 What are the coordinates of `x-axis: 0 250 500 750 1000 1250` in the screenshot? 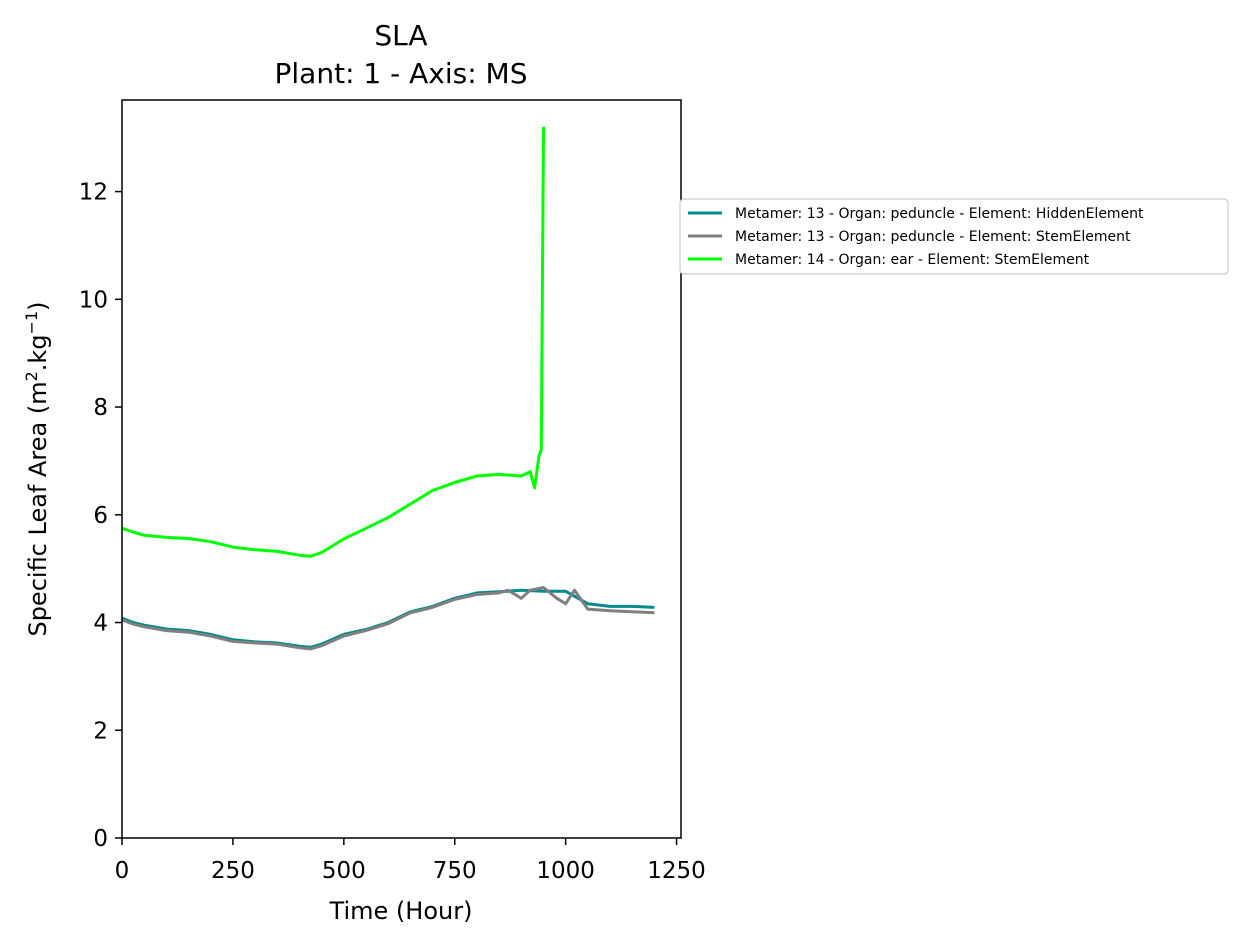 It's located at (410, 861).